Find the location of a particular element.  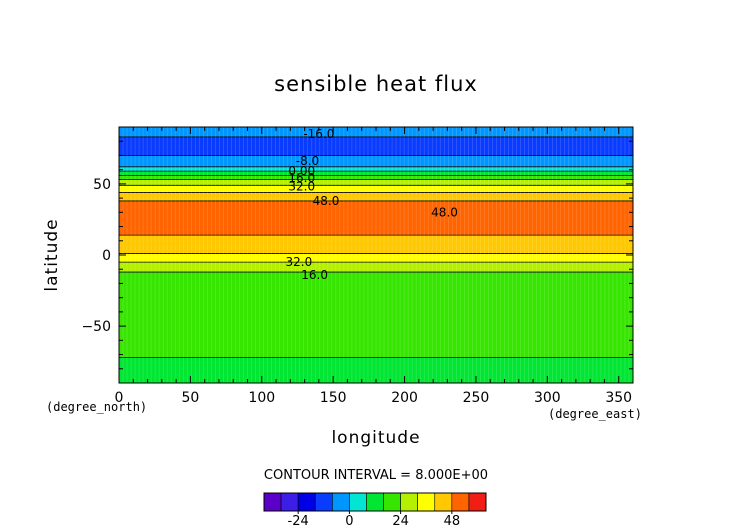

colorbar-tick-label: 48 is located at coordinates (452, 521).